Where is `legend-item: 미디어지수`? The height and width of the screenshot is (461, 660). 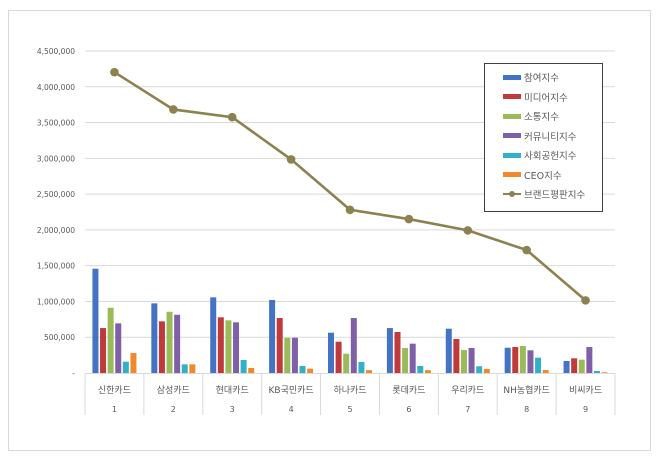 legend-item: 미디어지수 is located at coordinates (535, 97).